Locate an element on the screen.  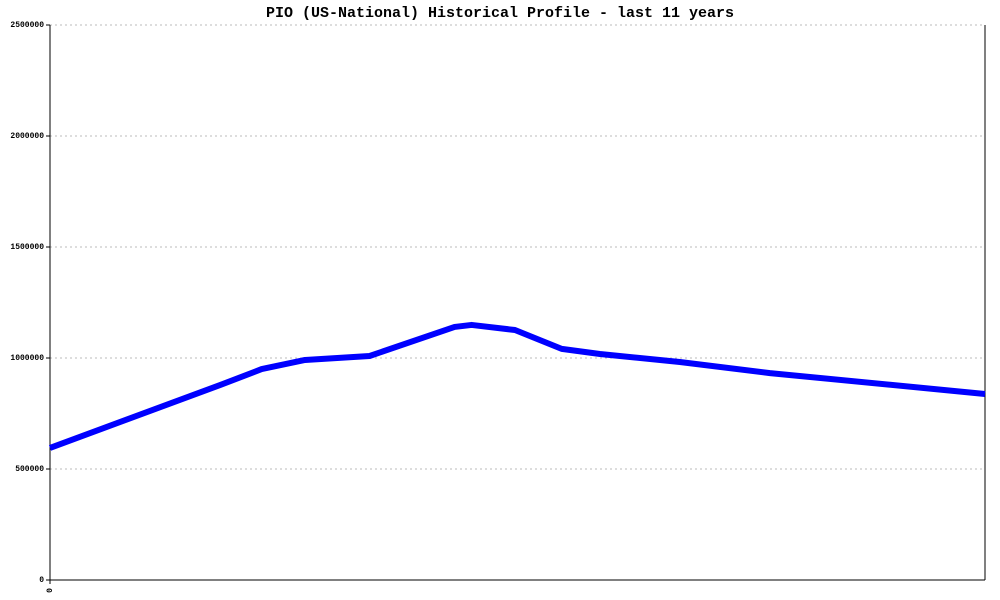
y-tick-label: 1000000 is located at coordinates (27, 358).